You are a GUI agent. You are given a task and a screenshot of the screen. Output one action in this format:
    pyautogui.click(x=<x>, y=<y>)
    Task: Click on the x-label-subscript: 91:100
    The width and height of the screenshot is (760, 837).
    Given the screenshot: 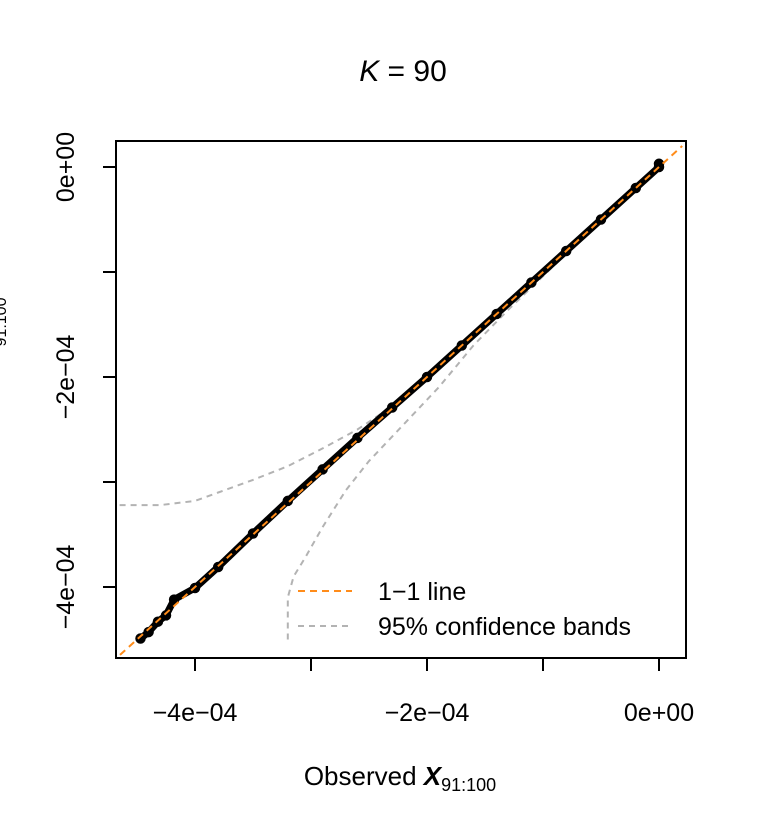 What is the action you would take?
    pyautogui.click(x=468, y=785)
    